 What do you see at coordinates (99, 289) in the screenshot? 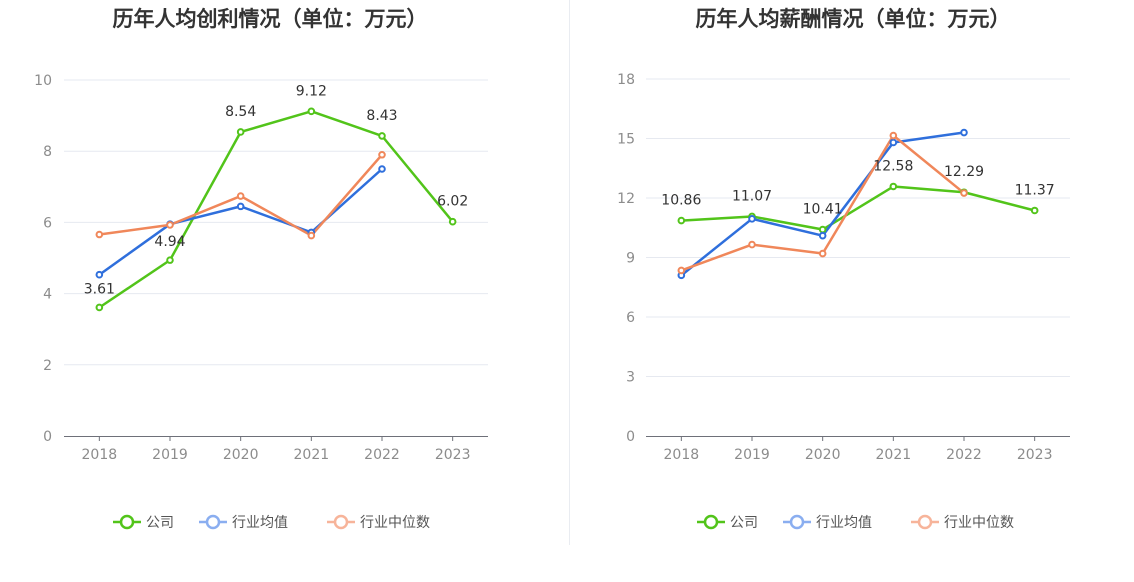
I see `data-label: 3.61` at bounding box center [99, 289].